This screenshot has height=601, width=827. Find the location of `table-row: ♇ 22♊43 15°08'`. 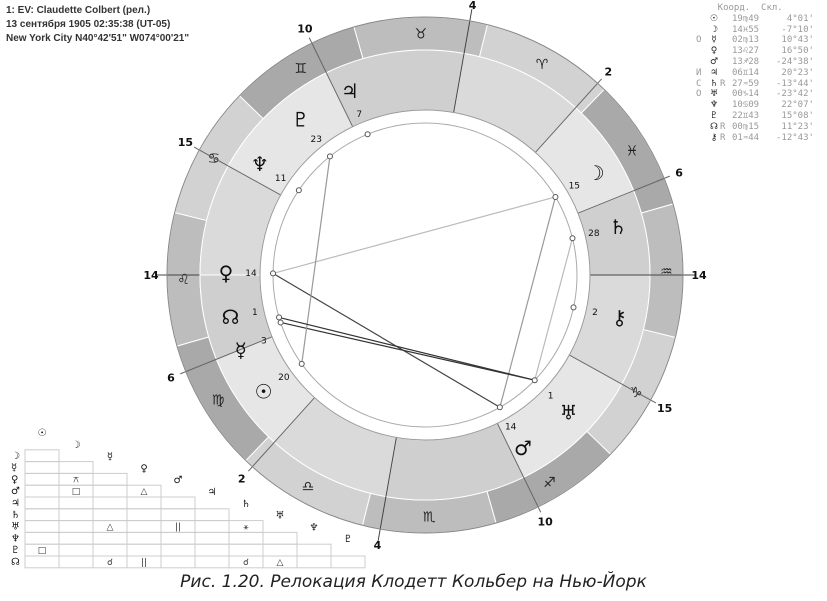

table-row: ♇ 22♊43 15°08' is located at coordinates (760, 116).